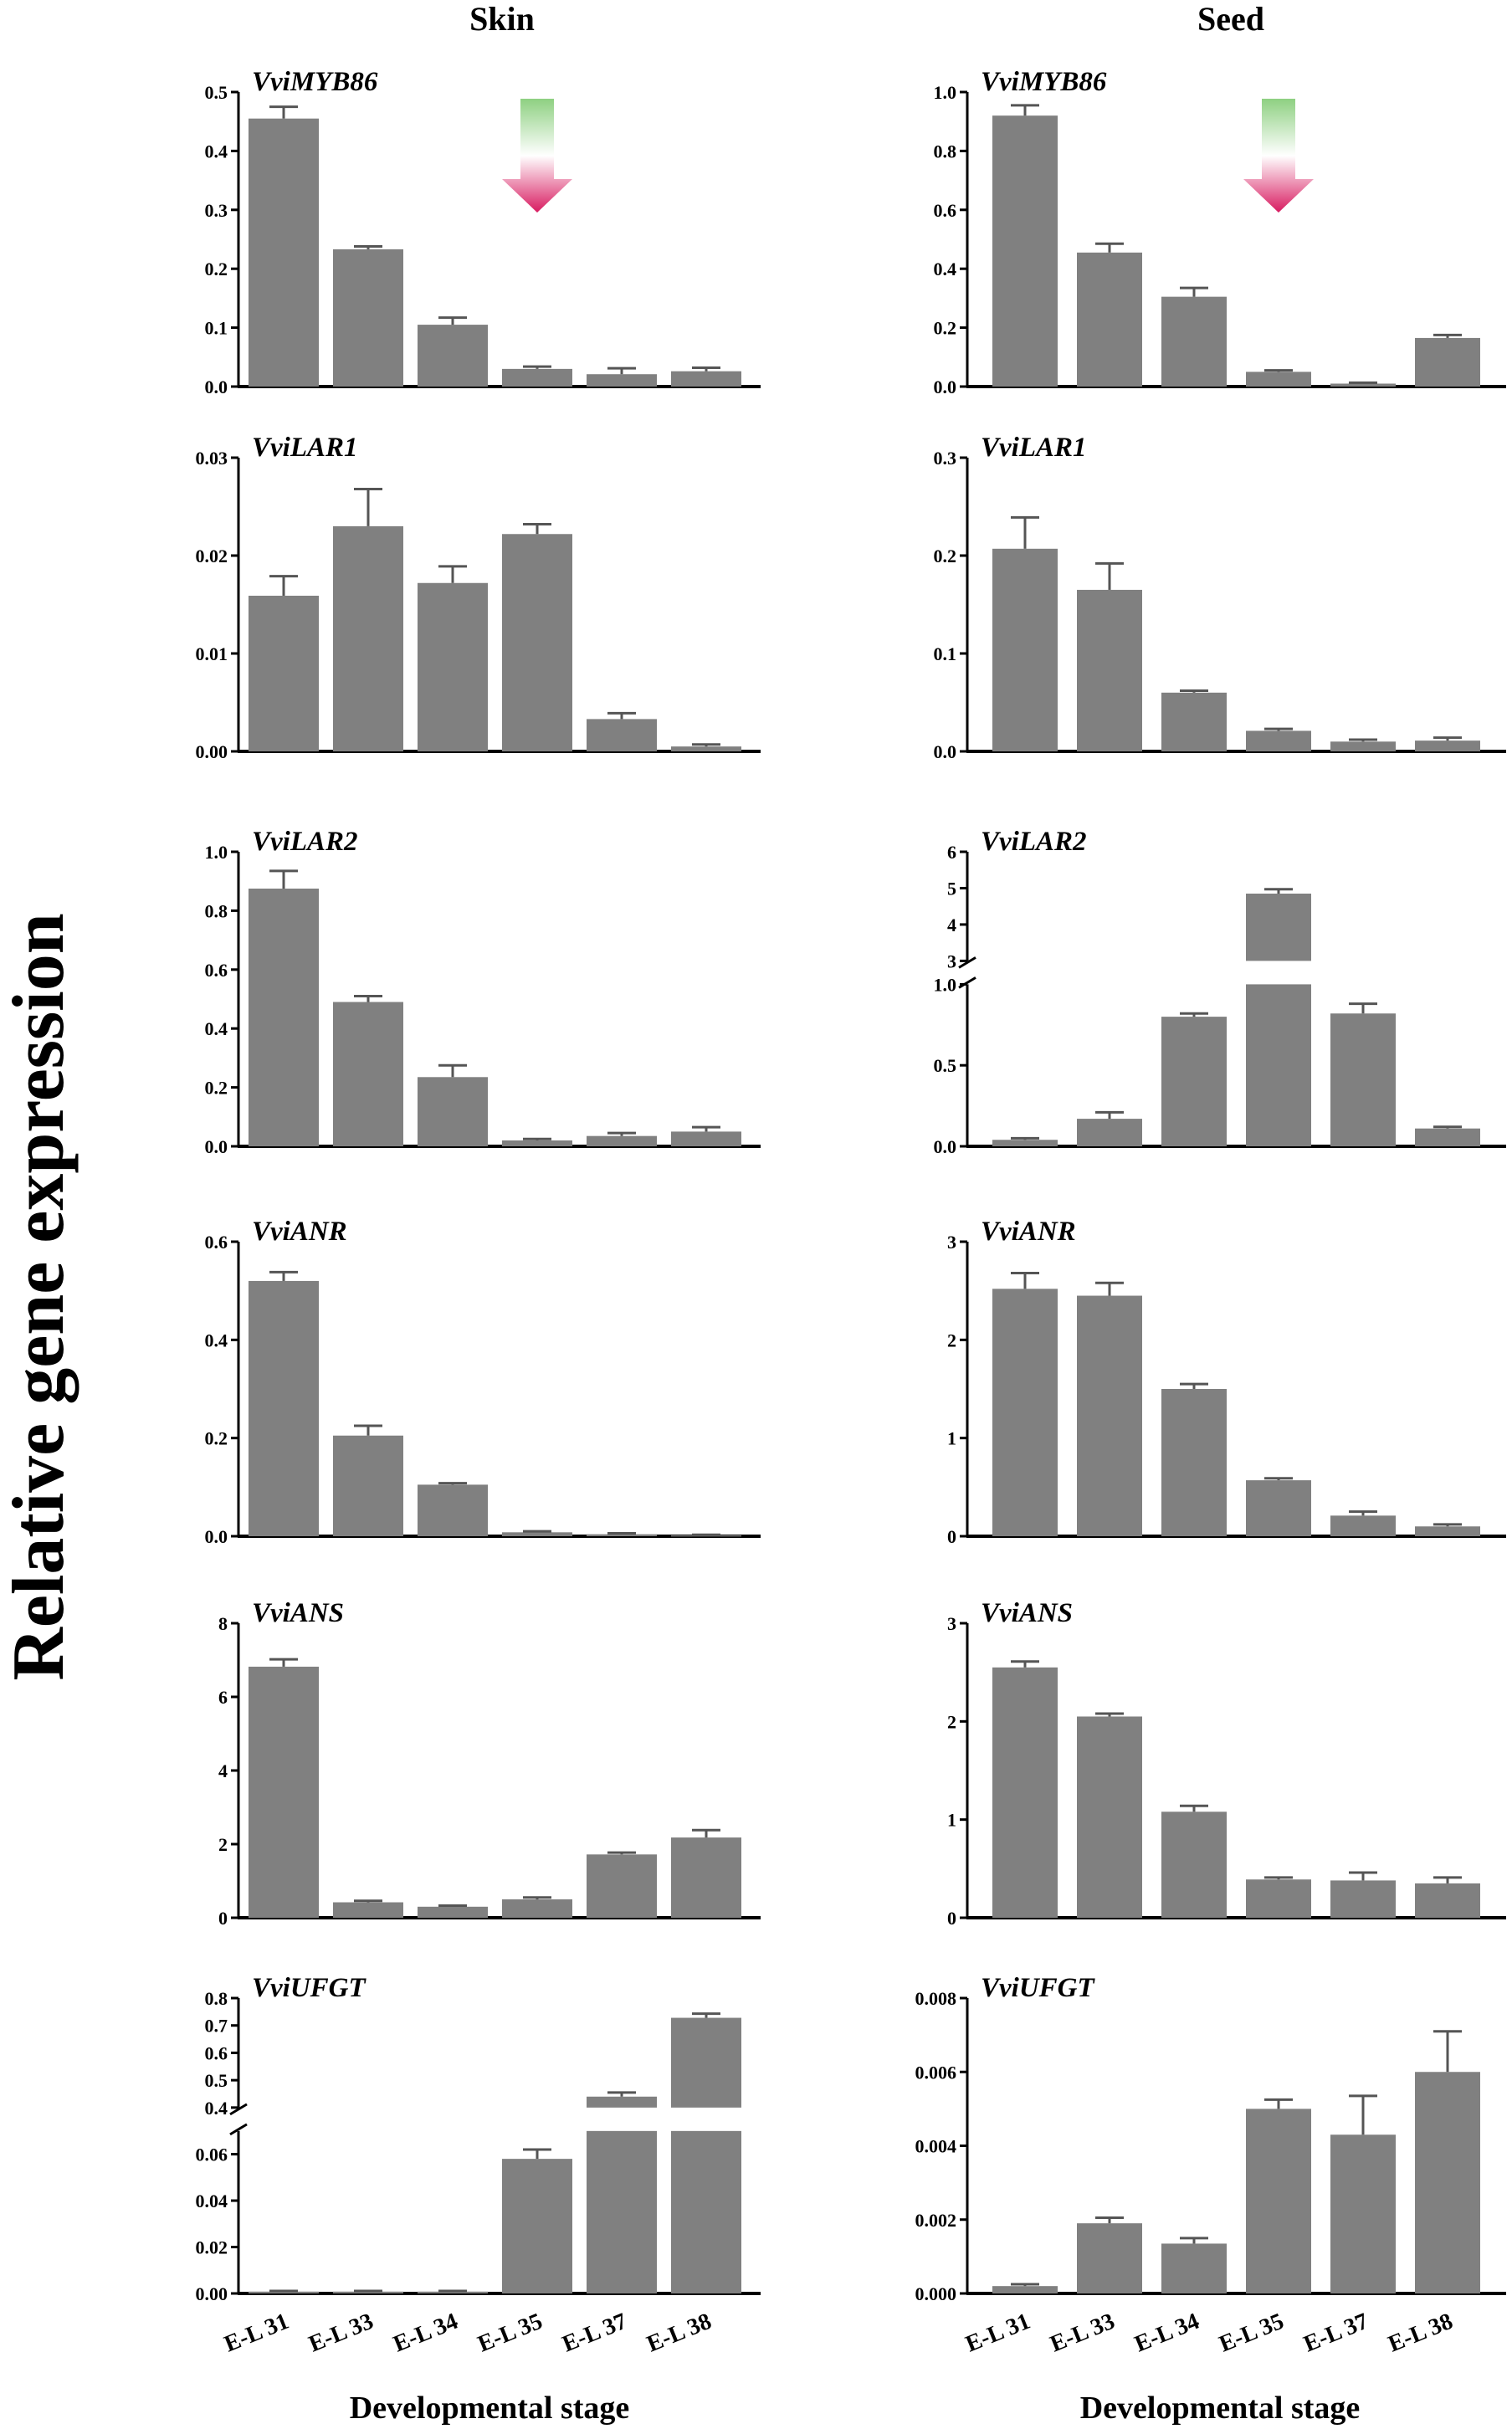 The width and height of the screenshot is (1512, 2429). What do you see at coordinates (1027, 1613) in the screenshot?
I see `panel-title-VviANS: VviANS` at bounding box center [1027, 1613].